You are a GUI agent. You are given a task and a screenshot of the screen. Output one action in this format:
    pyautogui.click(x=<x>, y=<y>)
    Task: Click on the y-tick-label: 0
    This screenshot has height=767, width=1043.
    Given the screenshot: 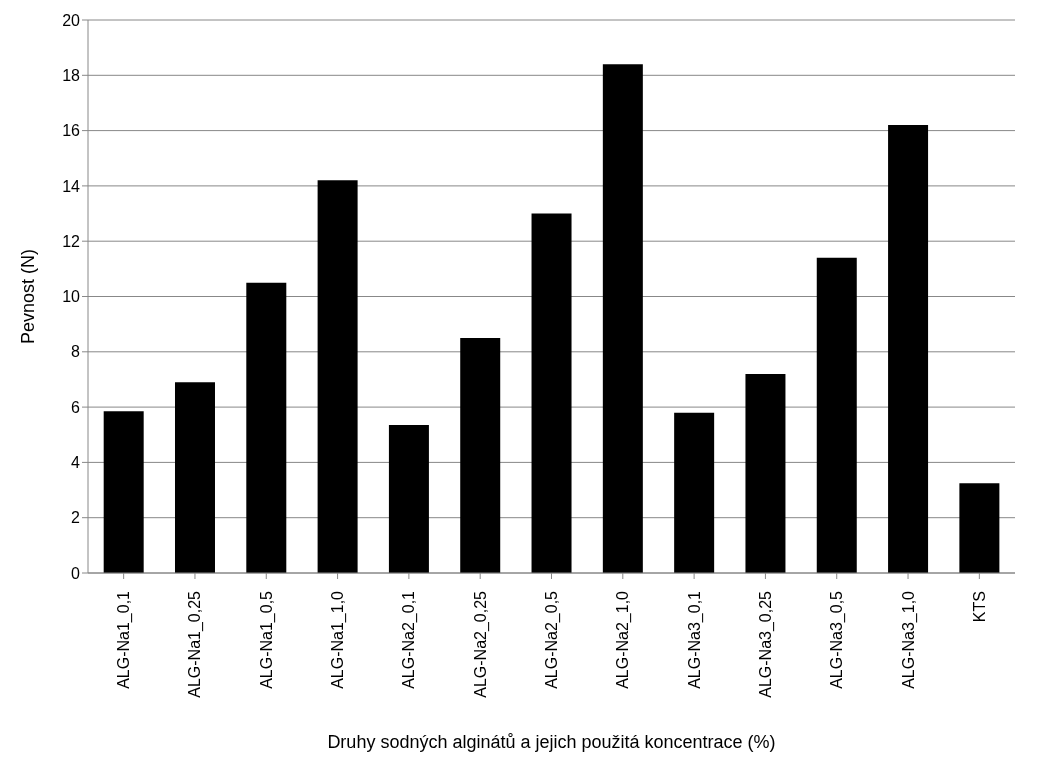 What is the action you would take?
    pyautogui.click(x=76, y=573)
    